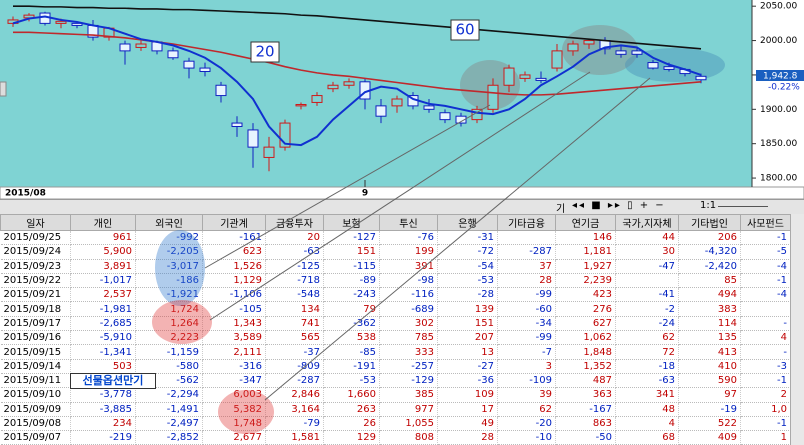 Image resolution: width=804 pixels, height=445 pixels. What do you see at coordinates (351, 238) in the screenshot?
I see `value-cell: -127` at bounding box center [351, 238].